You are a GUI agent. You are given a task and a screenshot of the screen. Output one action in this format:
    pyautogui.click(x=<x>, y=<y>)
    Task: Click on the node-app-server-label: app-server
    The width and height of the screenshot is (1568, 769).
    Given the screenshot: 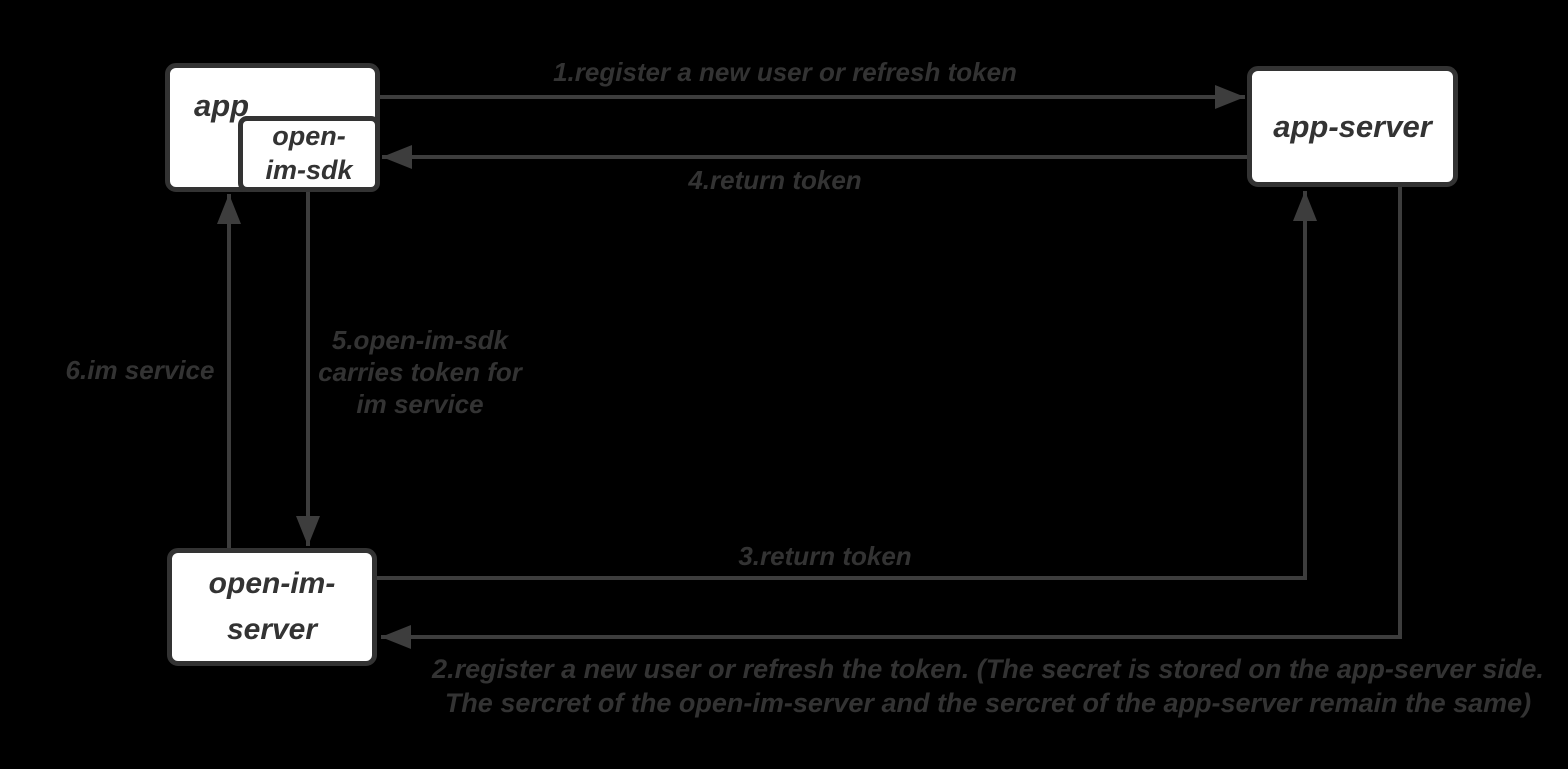 What is the action you would take?
    pyautogui.click(x=1352, y=126)
    